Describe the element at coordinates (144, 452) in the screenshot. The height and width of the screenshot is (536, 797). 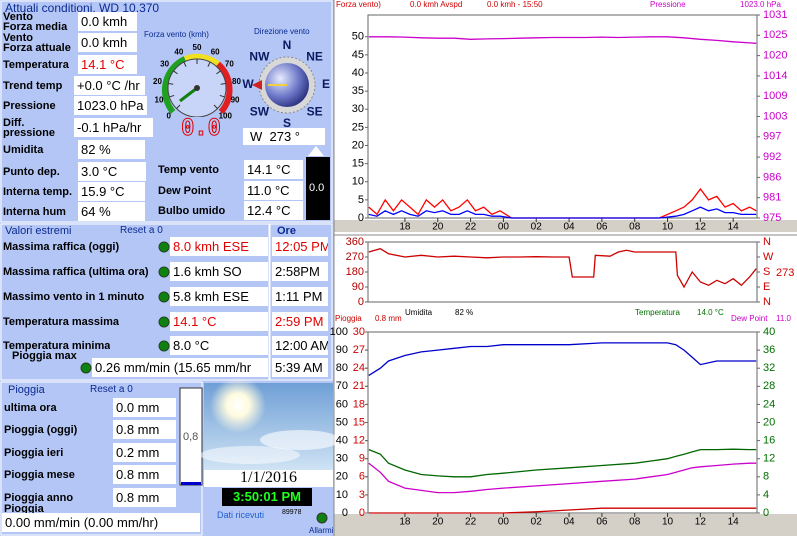
I see `rain-value: 0.2 mm` at that location.